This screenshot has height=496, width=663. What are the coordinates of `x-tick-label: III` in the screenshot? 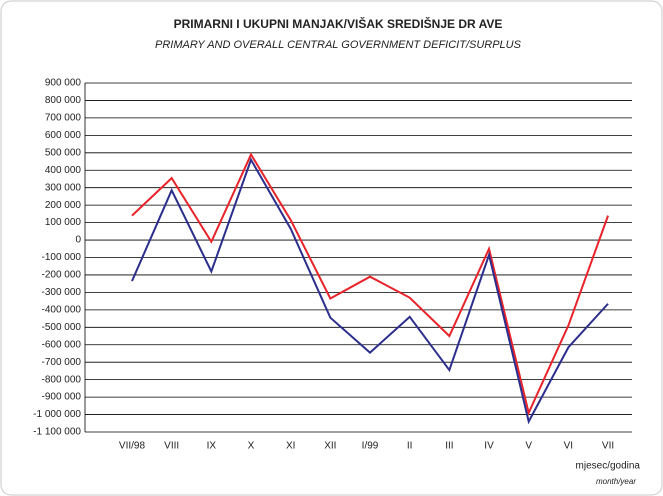 It's located at (449, 446).